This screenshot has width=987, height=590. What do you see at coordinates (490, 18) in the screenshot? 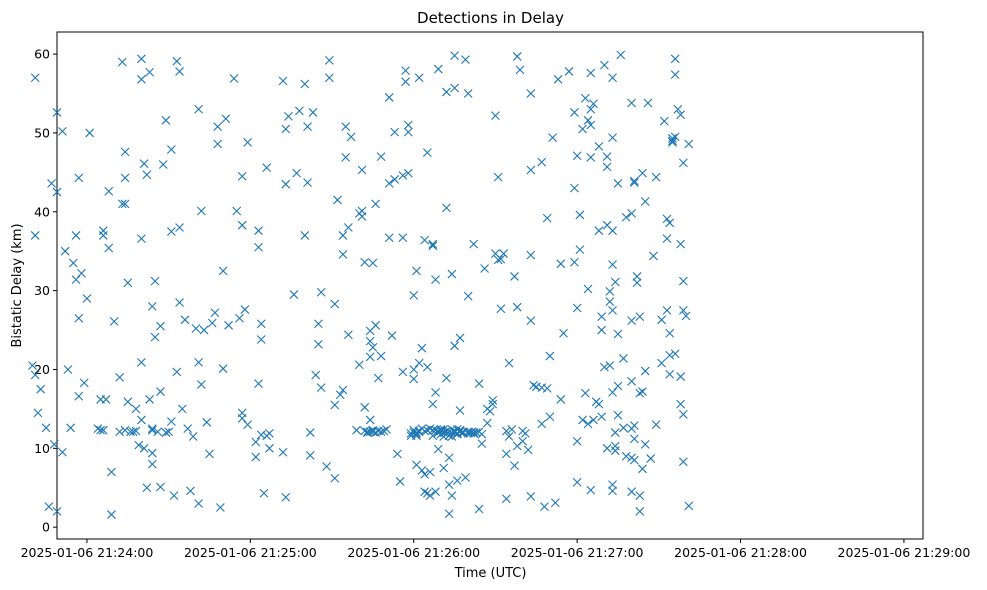
I see `chart-title: Detections in Delay` at bounding box center [490, 18].